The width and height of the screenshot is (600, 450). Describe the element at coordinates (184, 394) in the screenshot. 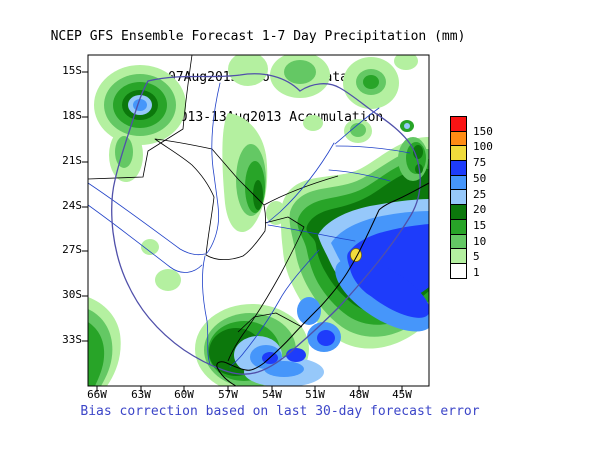

I see `lon-tick-label: 60W` at that location.